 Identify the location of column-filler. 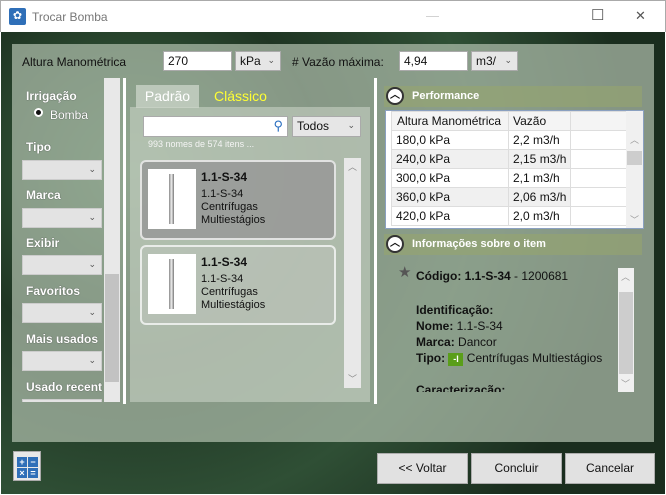
(601, 121).